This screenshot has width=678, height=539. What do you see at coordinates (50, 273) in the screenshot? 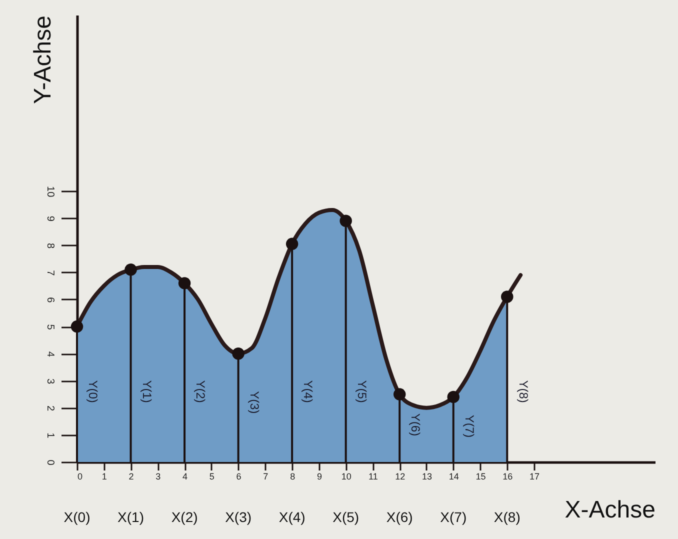
I see `y-tick-label: 7` at bounding box center [50, 273].